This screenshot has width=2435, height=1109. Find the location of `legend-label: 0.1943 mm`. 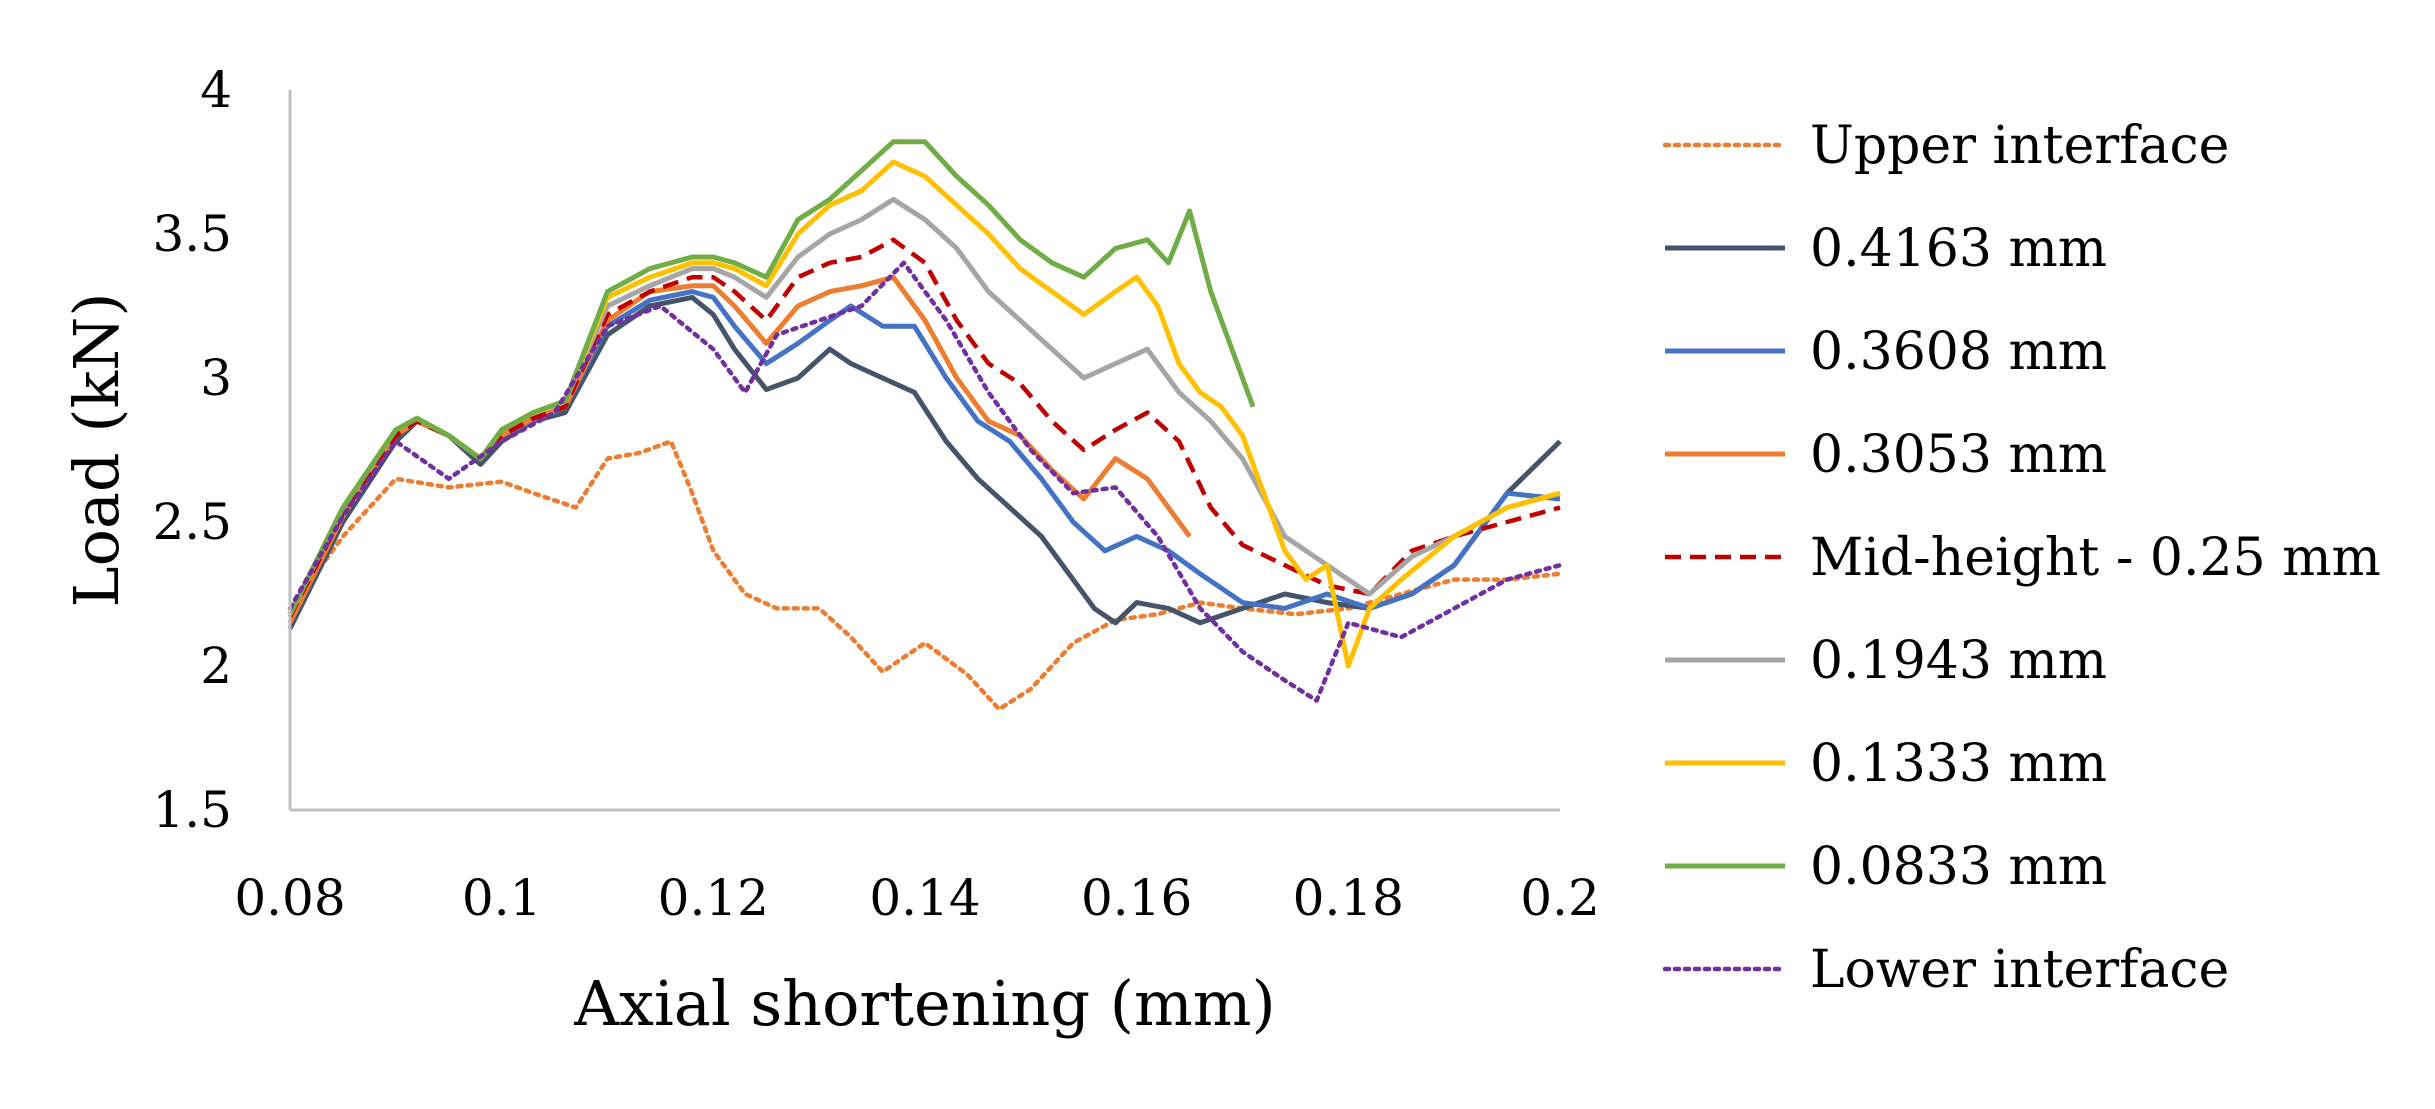

legend-label: 0.1943 mm is located at coordinates (1958, 661).